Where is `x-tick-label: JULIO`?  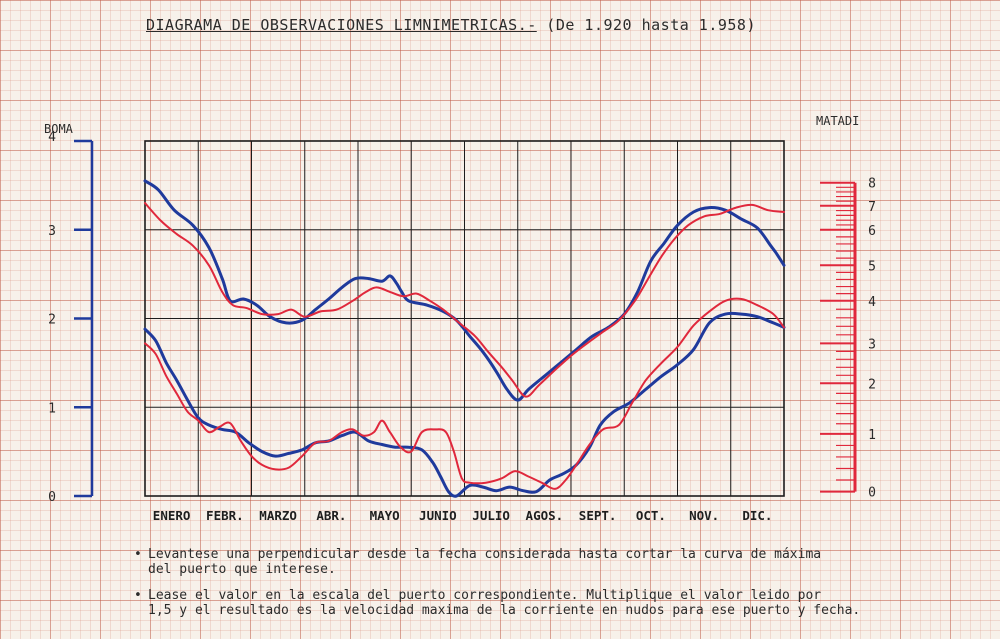
x-tick-label: JULIO is located at coordinates (491, 515).